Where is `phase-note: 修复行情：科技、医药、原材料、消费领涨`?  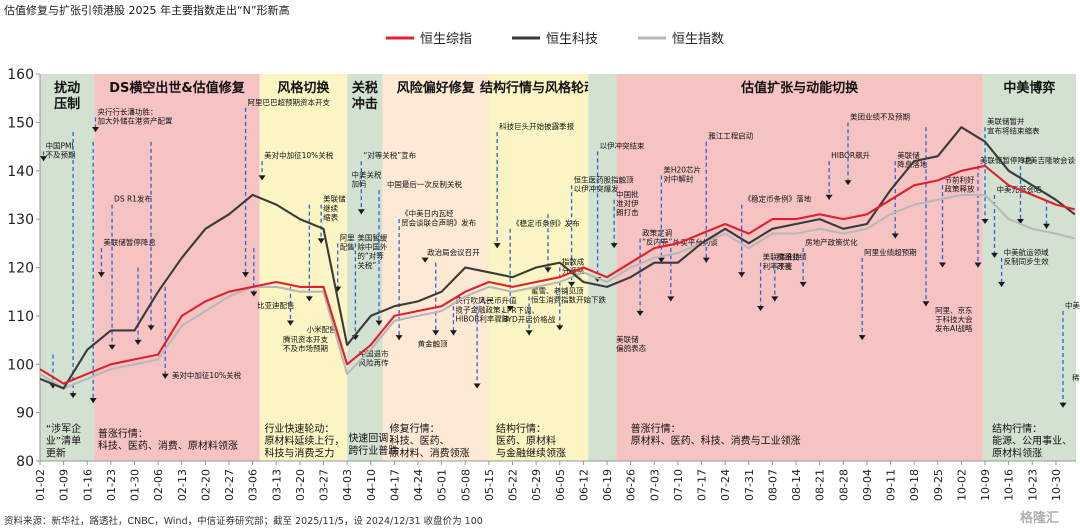
phase-note: 修复行情：科技、医药、原材料、消费领涨 is located at coordinates (430, 440).